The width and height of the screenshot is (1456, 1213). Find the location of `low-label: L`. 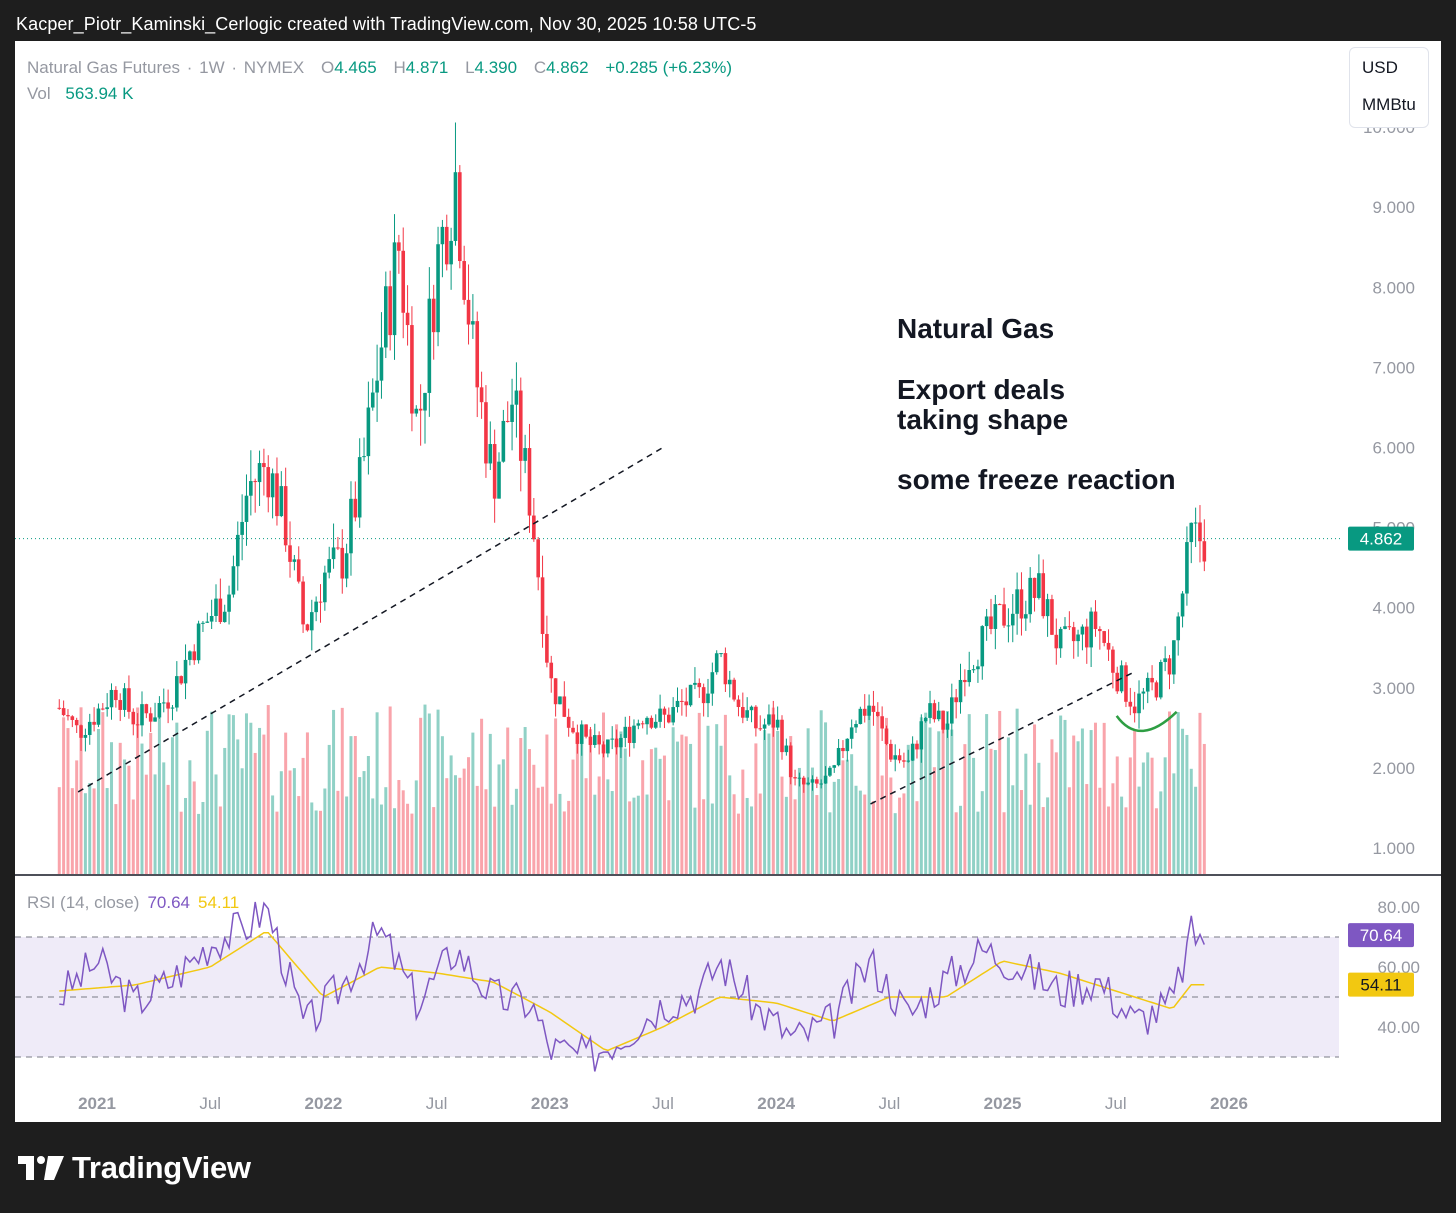

low-label: L is located at coordinates (470, 67).